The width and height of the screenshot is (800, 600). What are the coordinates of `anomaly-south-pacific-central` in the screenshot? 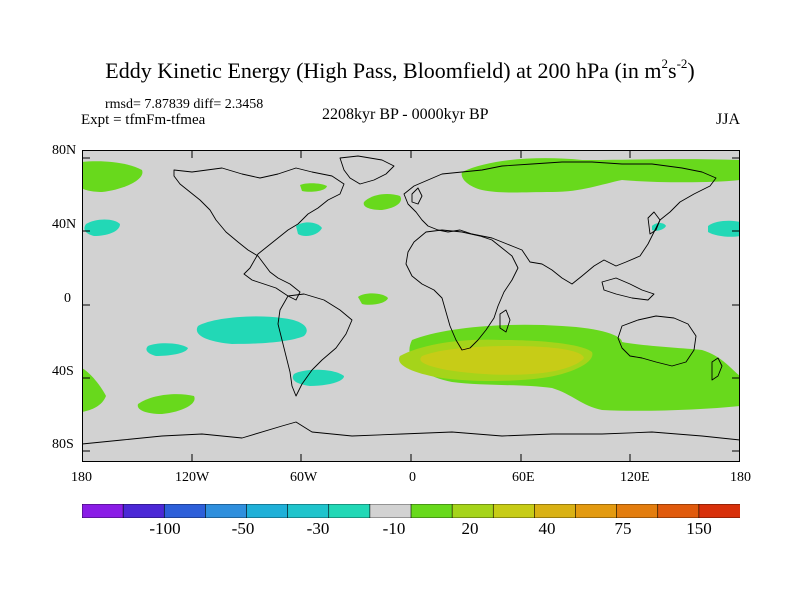 It's located at (166, 404).